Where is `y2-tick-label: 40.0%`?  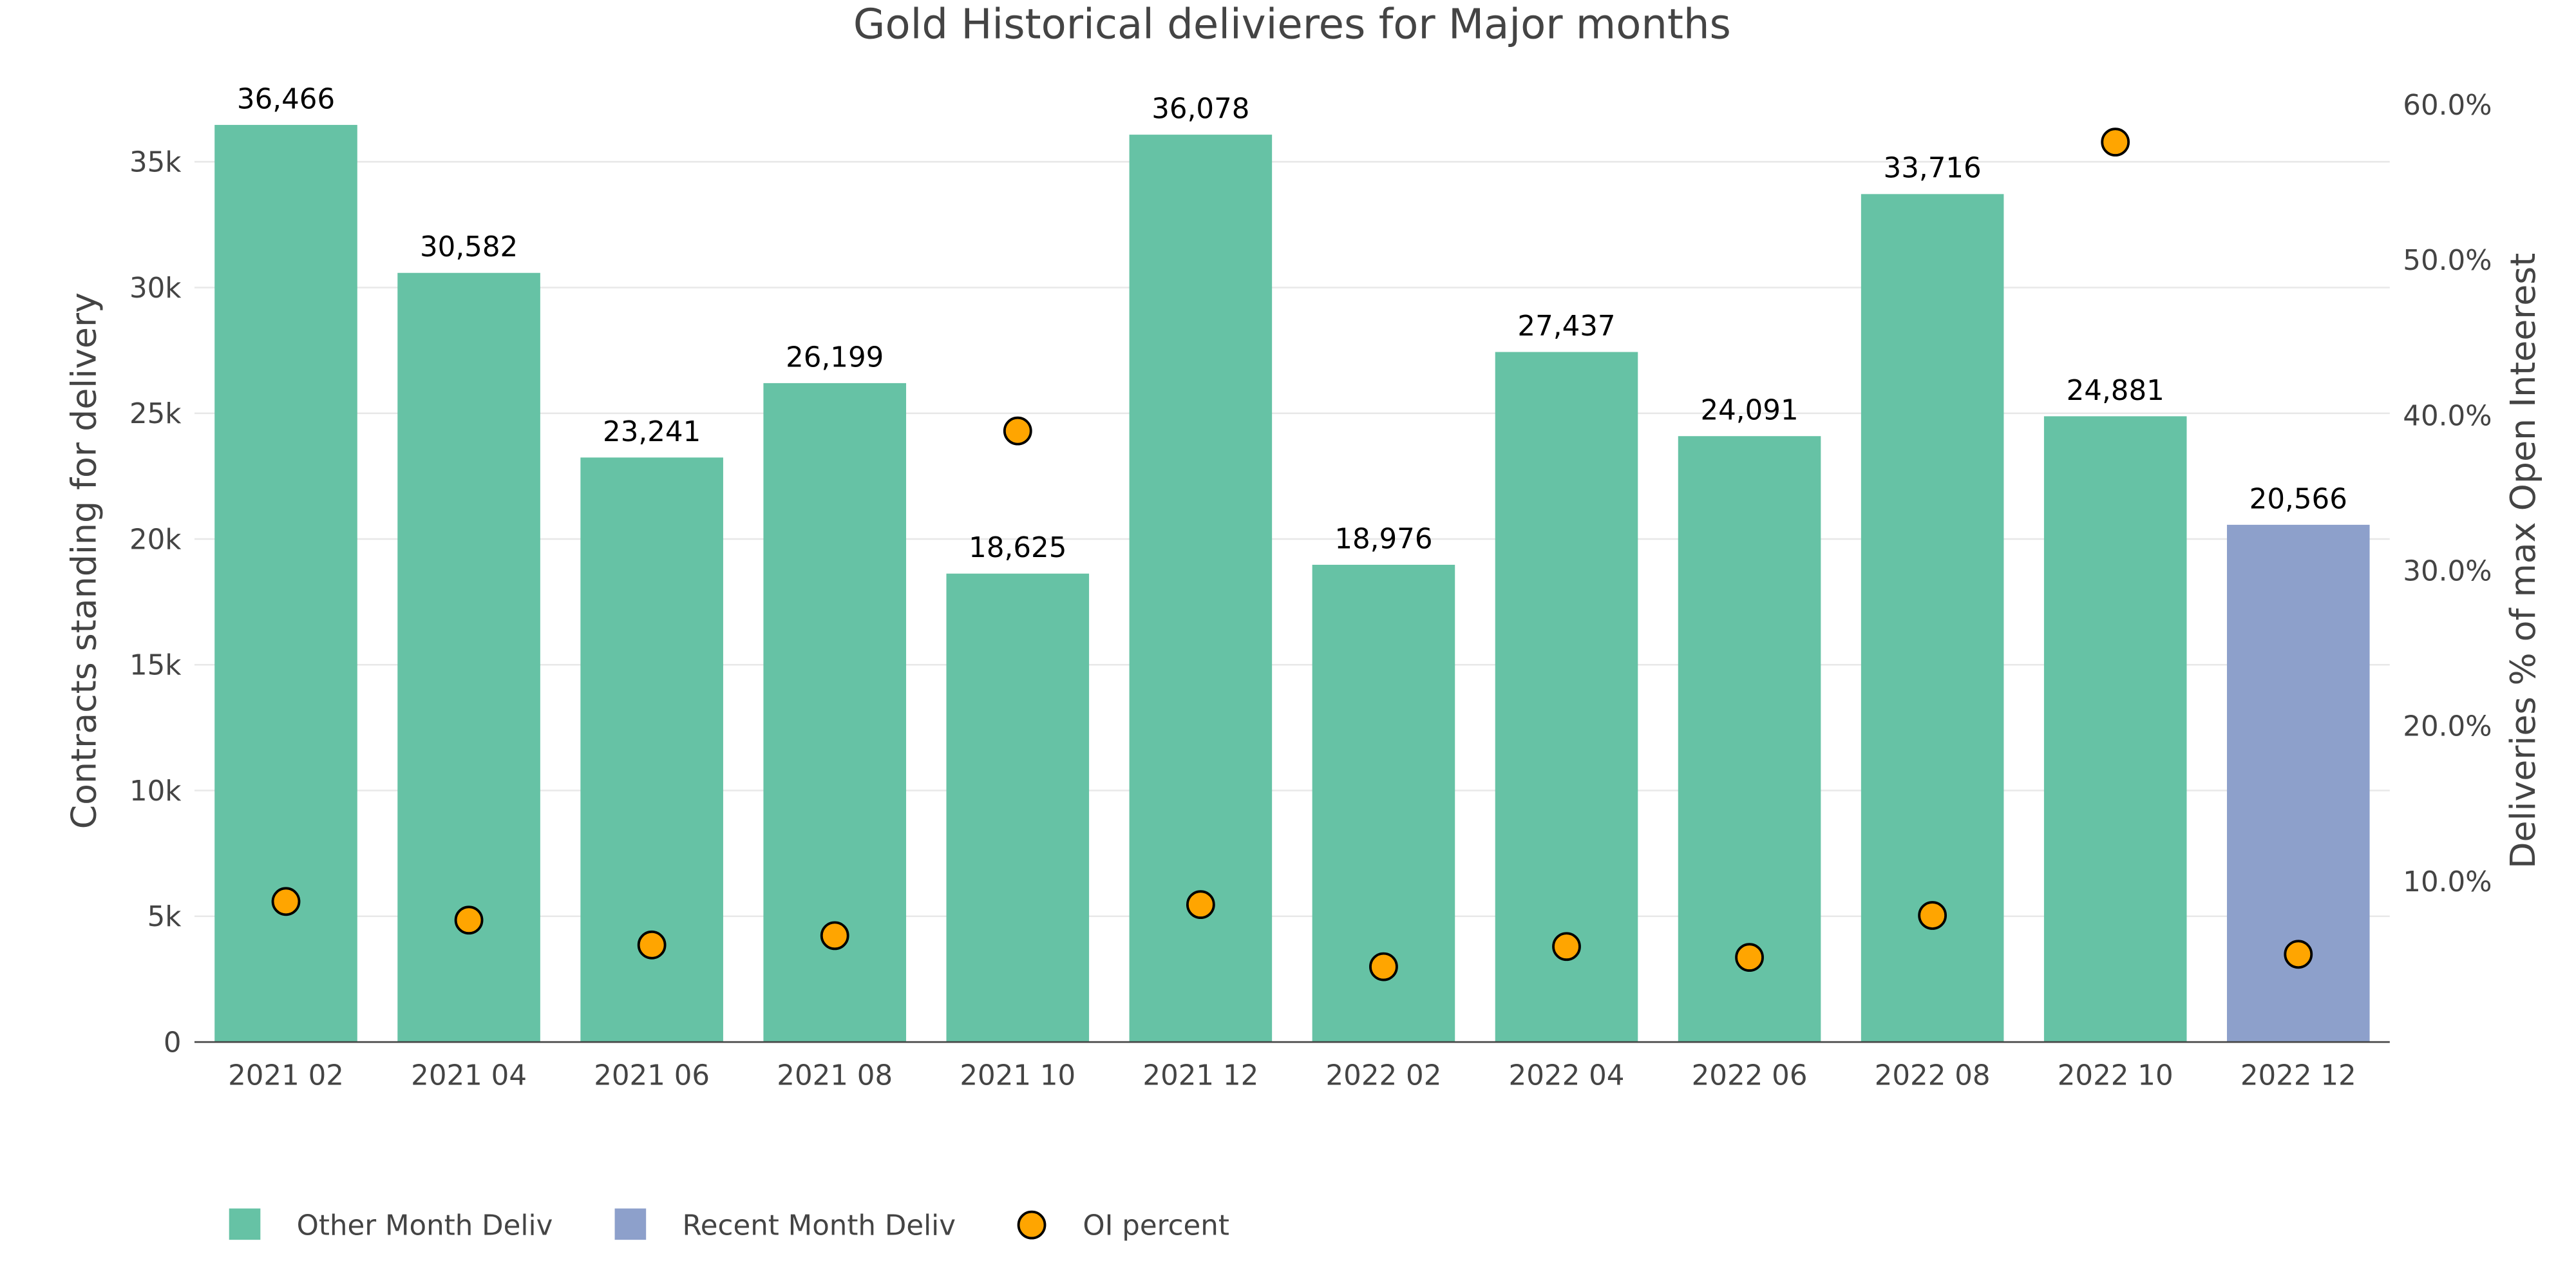 y2-tick-label: 40.0% is located at coordinates (2447, 416).